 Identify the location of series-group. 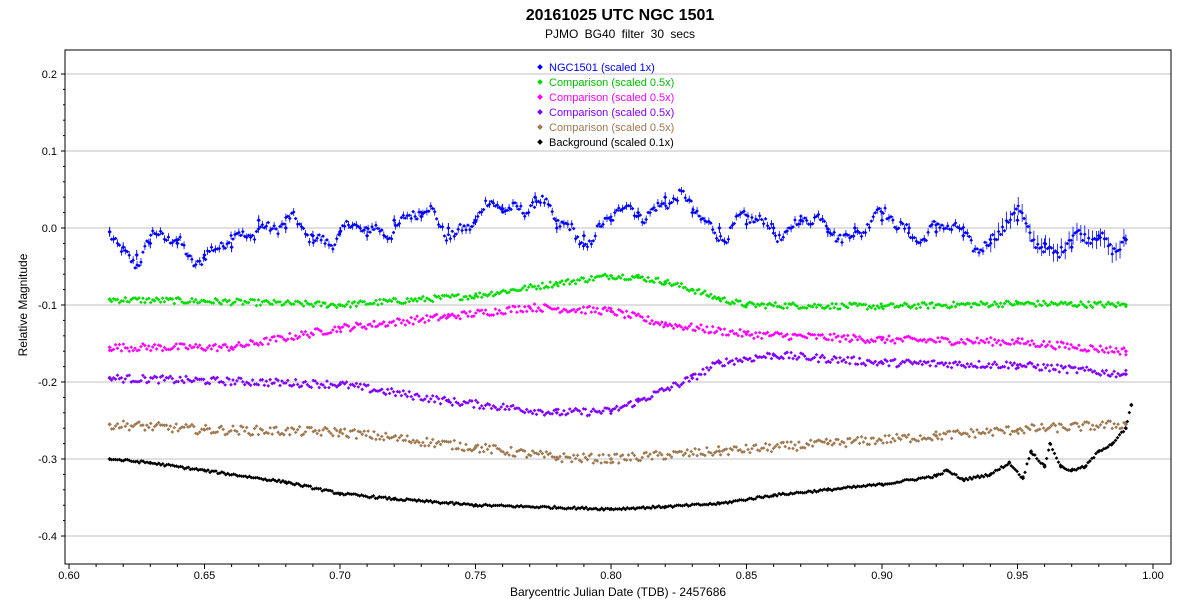
(618, 442).